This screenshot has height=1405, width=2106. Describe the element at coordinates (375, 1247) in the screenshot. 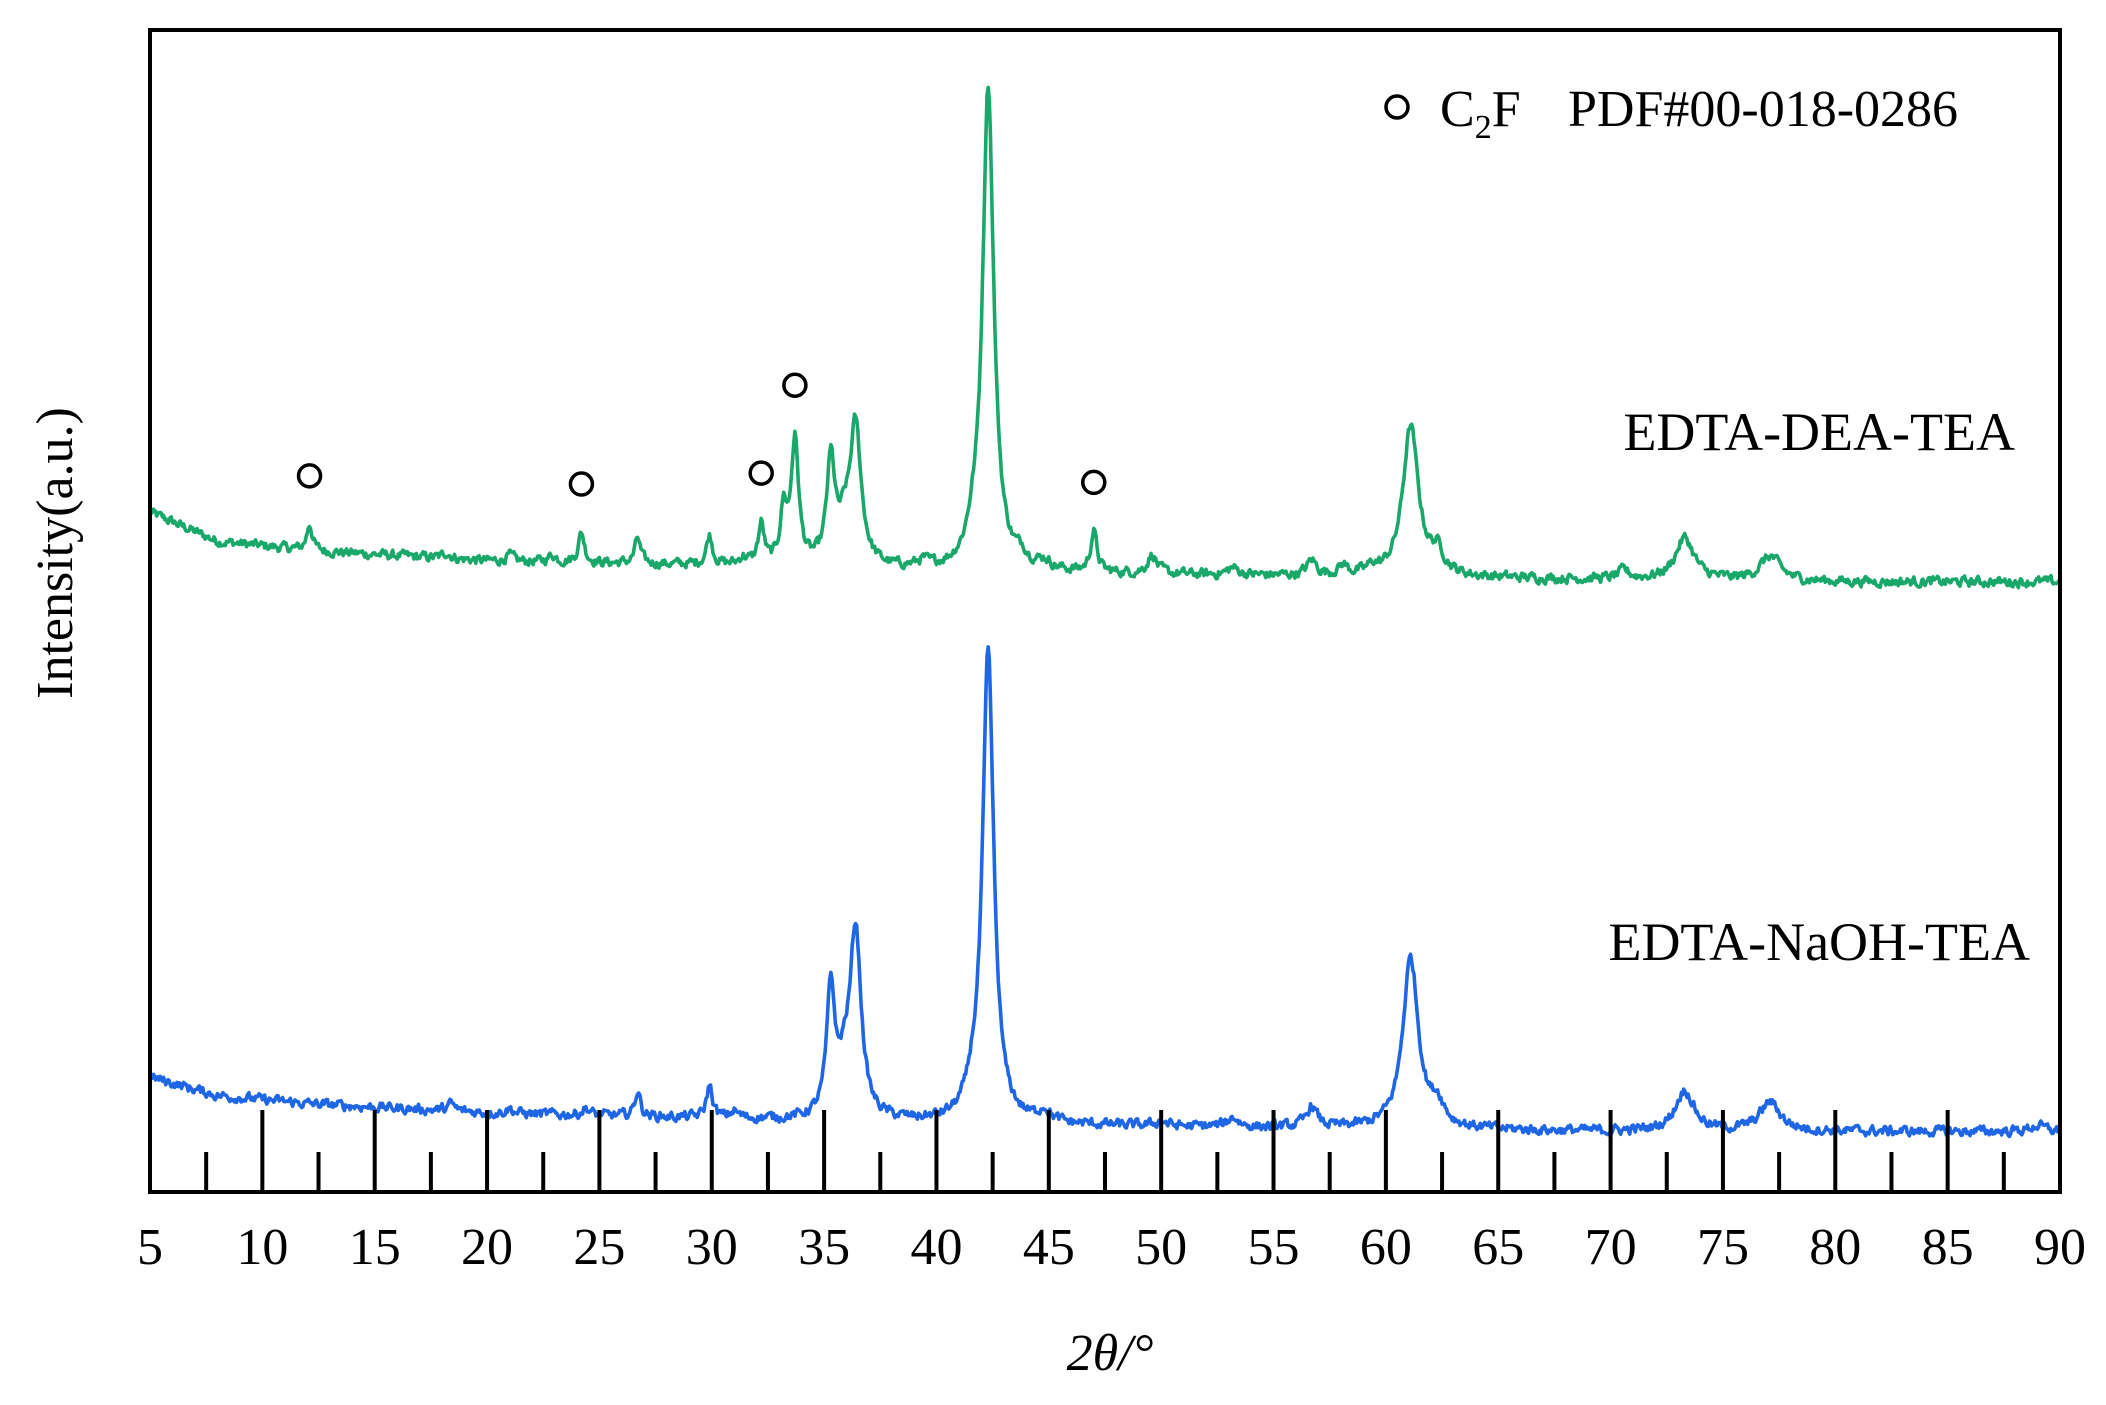

I see `x-tick-label: 15` at that location.